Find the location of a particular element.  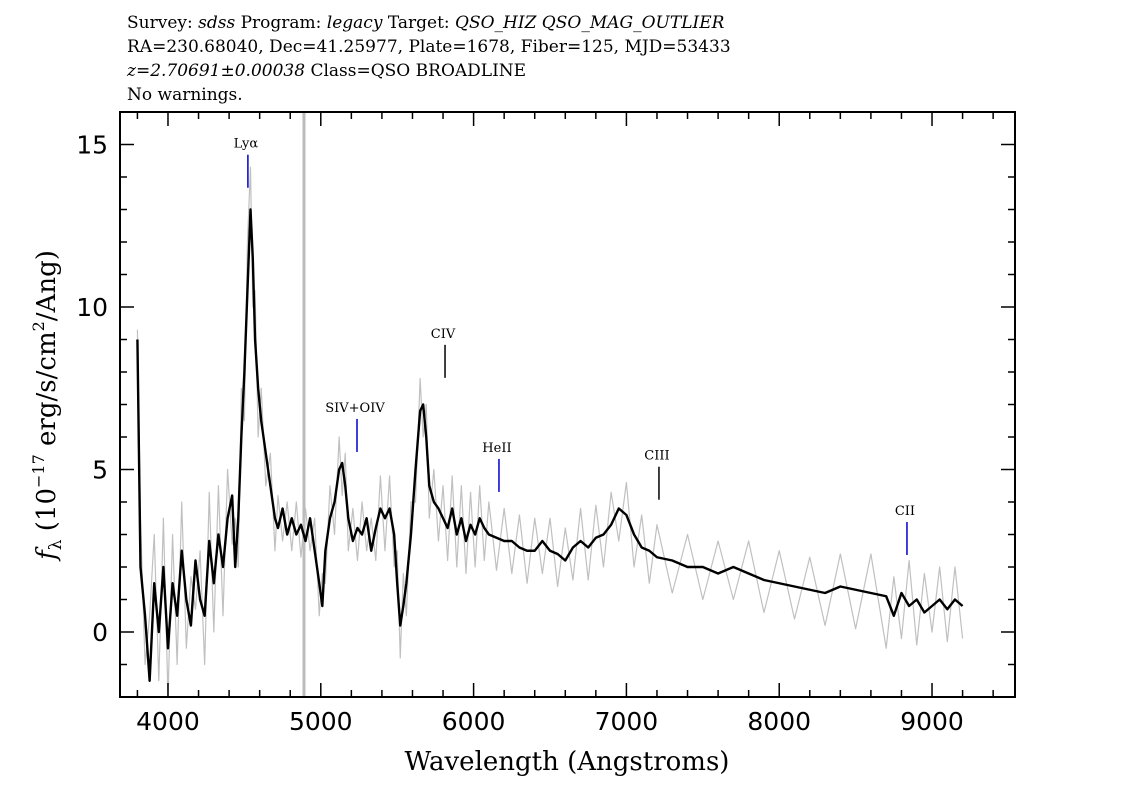

y-axis-label: fλ (10−17 erg/s/cm2/Ang) is located at coordinates (47, 406).